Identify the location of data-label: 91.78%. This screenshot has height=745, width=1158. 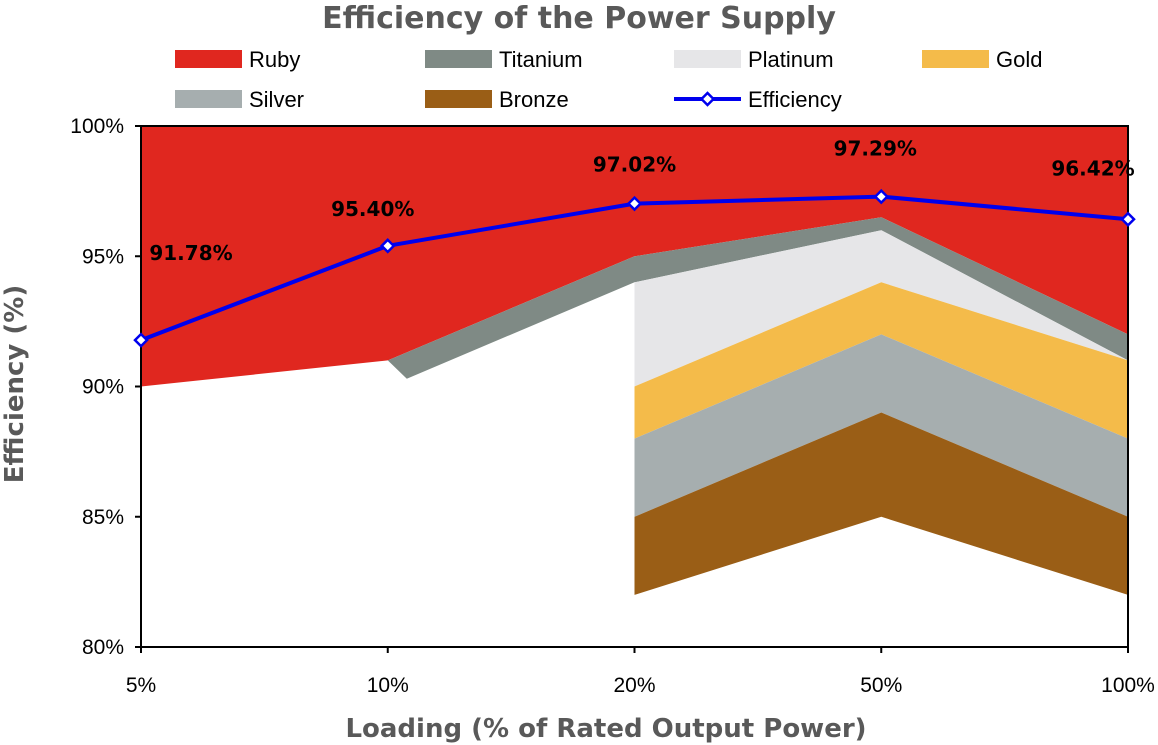
(190, 253).